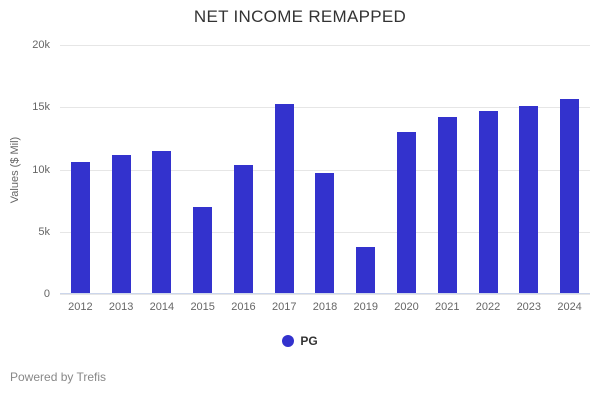  What do you see at coordinates (529, 200) in the screenshot?
I see `bar-2023` at bounding box center [529, 200].